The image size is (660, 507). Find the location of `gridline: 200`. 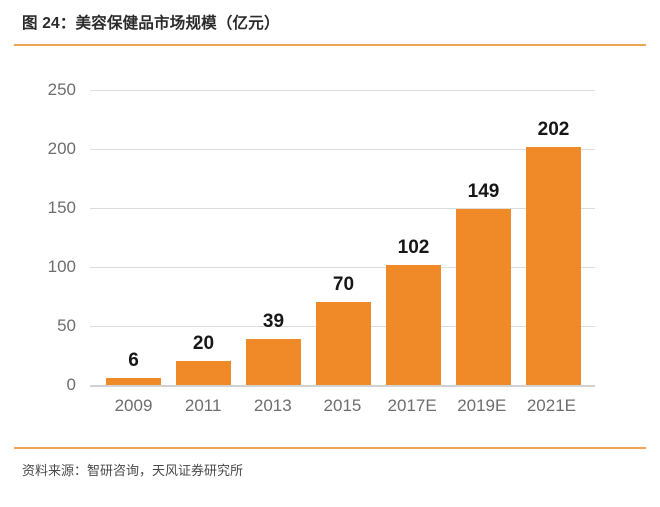

gridline: 200 is located at coordinates (321, 148).